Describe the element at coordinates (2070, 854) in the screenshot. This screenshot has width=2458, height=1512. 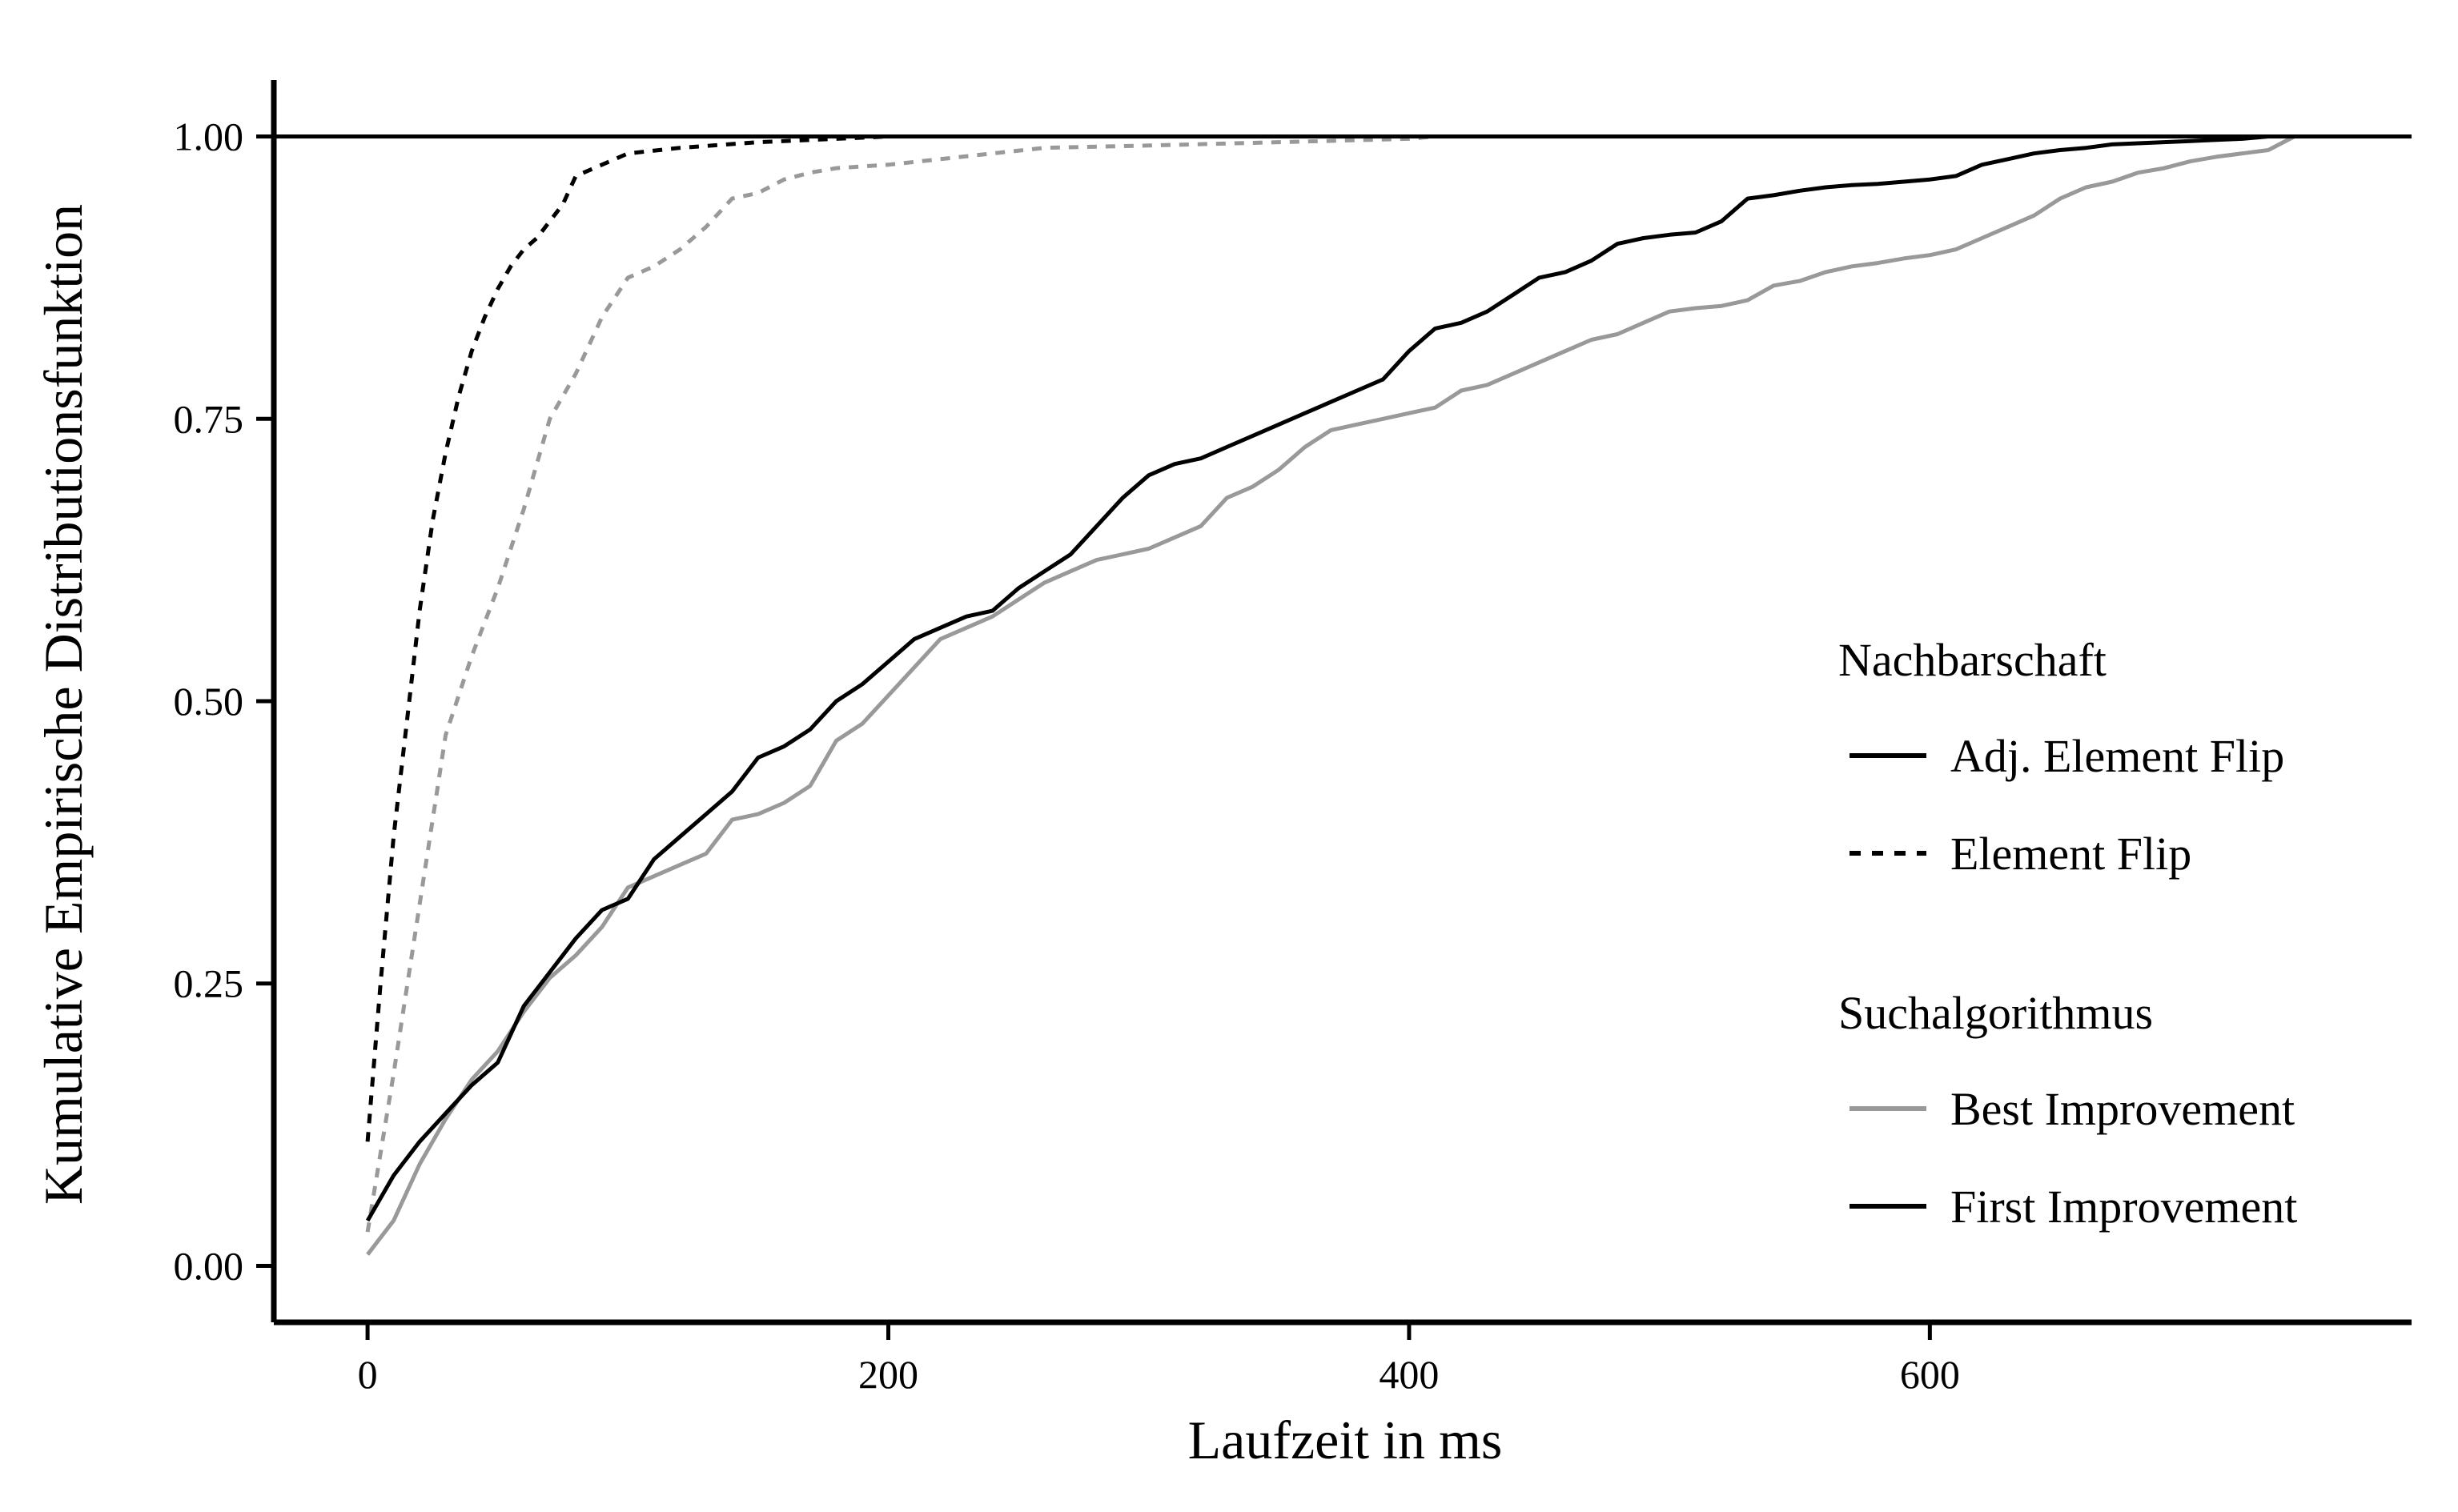
I see `legend-label: Element Flip` at that location.